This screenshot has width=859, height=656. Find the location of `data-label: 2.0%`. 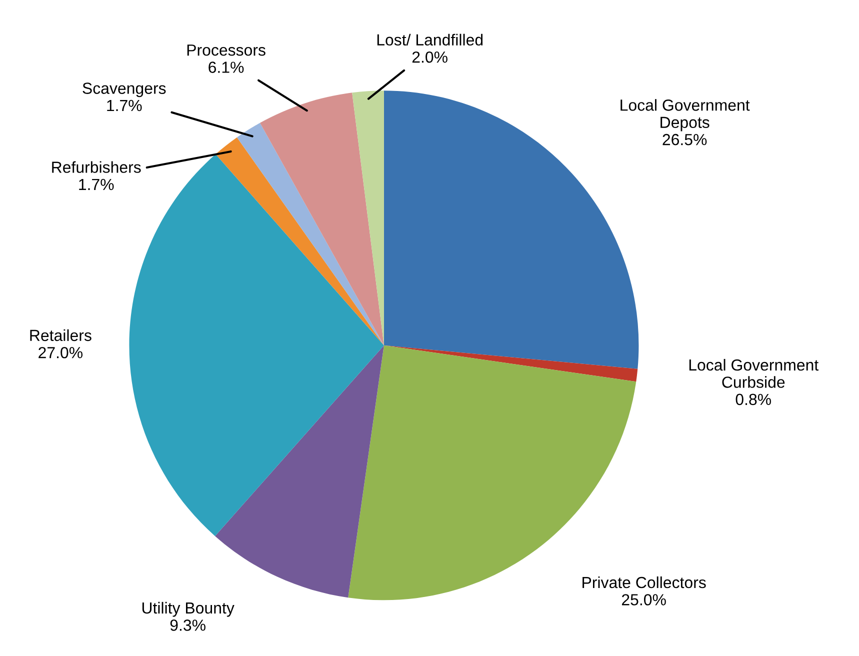

data-label: 2.0% is located at coordinates (430, 57).